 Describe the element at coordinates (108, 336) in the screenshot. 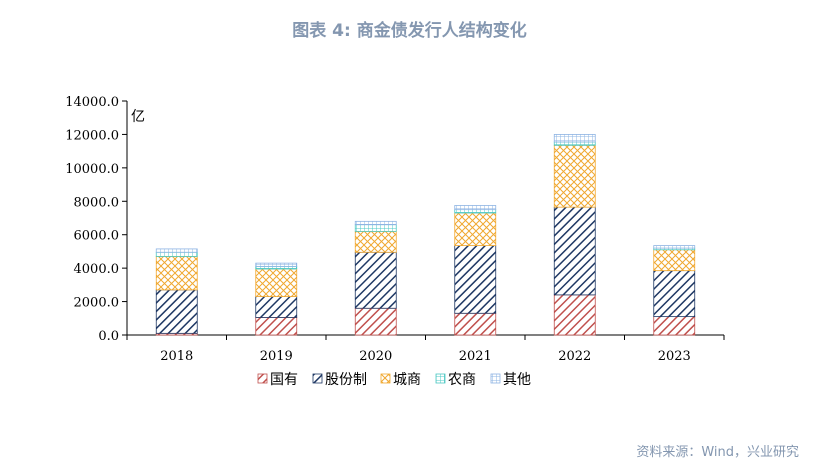

I see `y-tick-label: 0.0` at that location.